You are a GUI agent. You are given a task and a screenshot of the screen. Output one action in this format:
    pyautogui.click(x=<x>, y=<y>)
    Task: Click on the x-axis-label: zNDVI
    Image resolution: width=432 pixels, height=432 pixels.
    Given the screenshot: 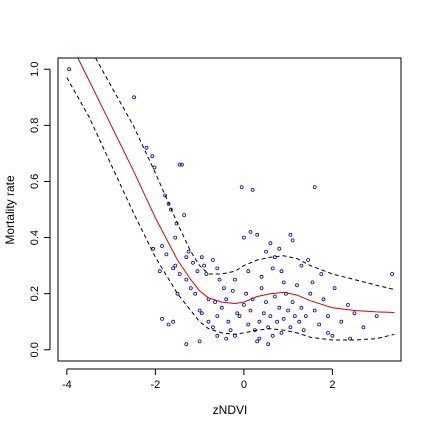 What is the action you would take?
    pyautogui.click(x=230, y=410)
    